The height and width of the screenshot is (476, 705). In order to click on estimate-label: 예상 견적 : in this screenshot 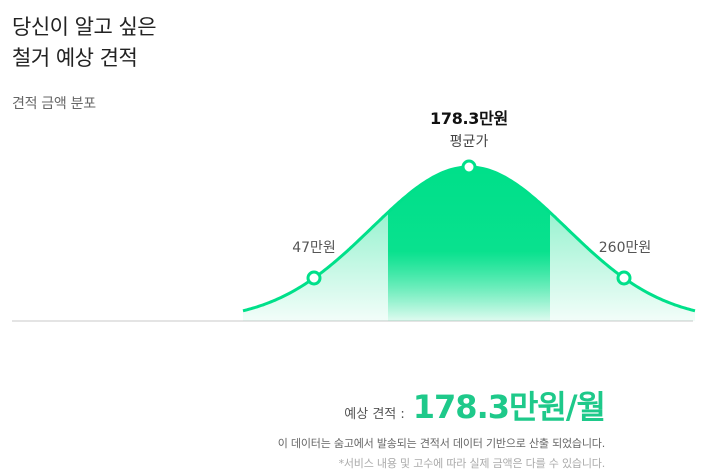, I will do `click(374, 414)`.